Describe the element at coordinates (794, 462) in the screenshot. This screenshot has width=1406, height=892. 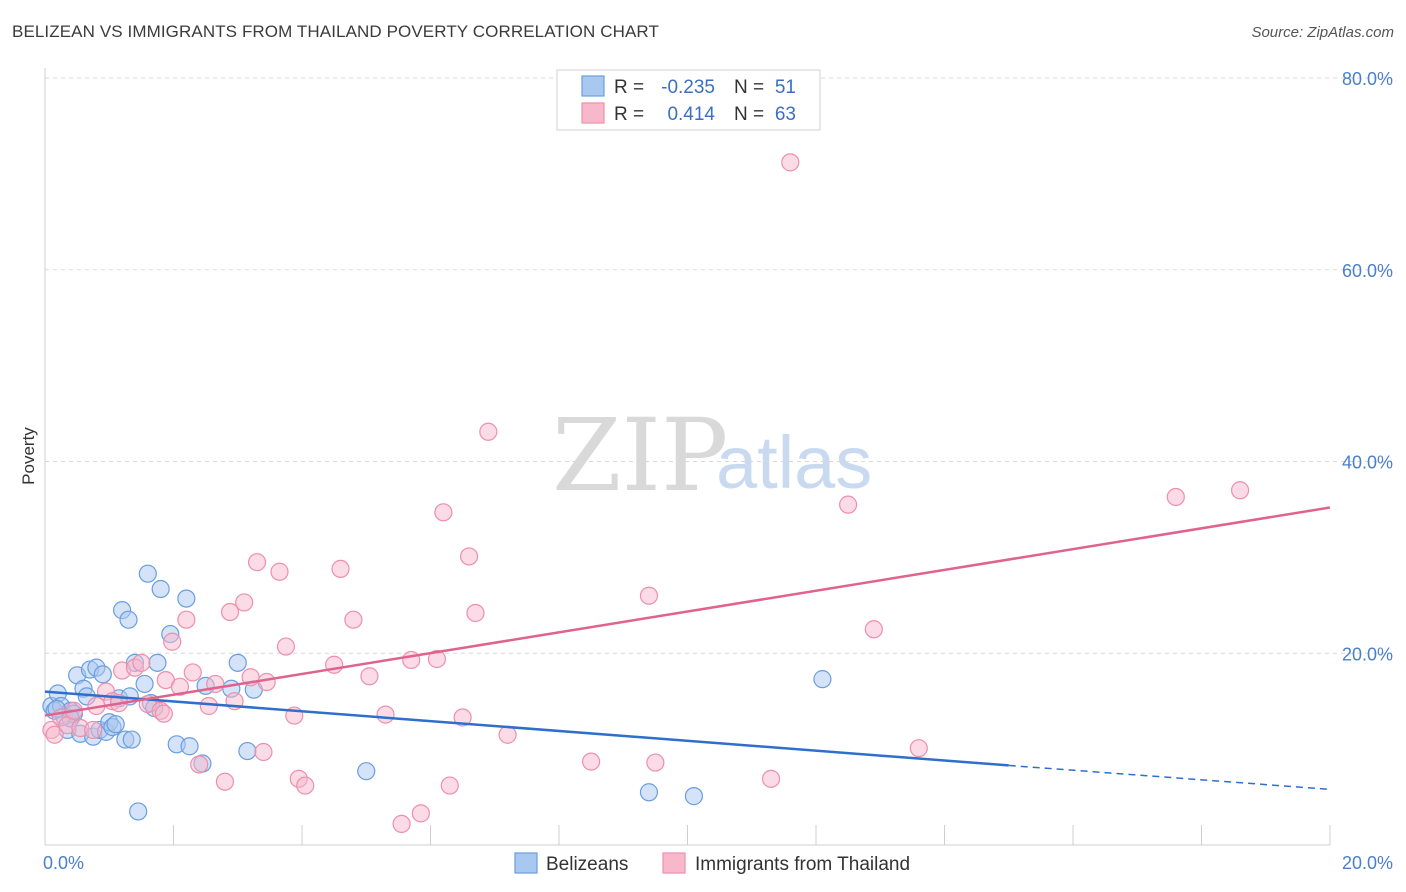
I see `watermark-atlas: atlas` at that location.